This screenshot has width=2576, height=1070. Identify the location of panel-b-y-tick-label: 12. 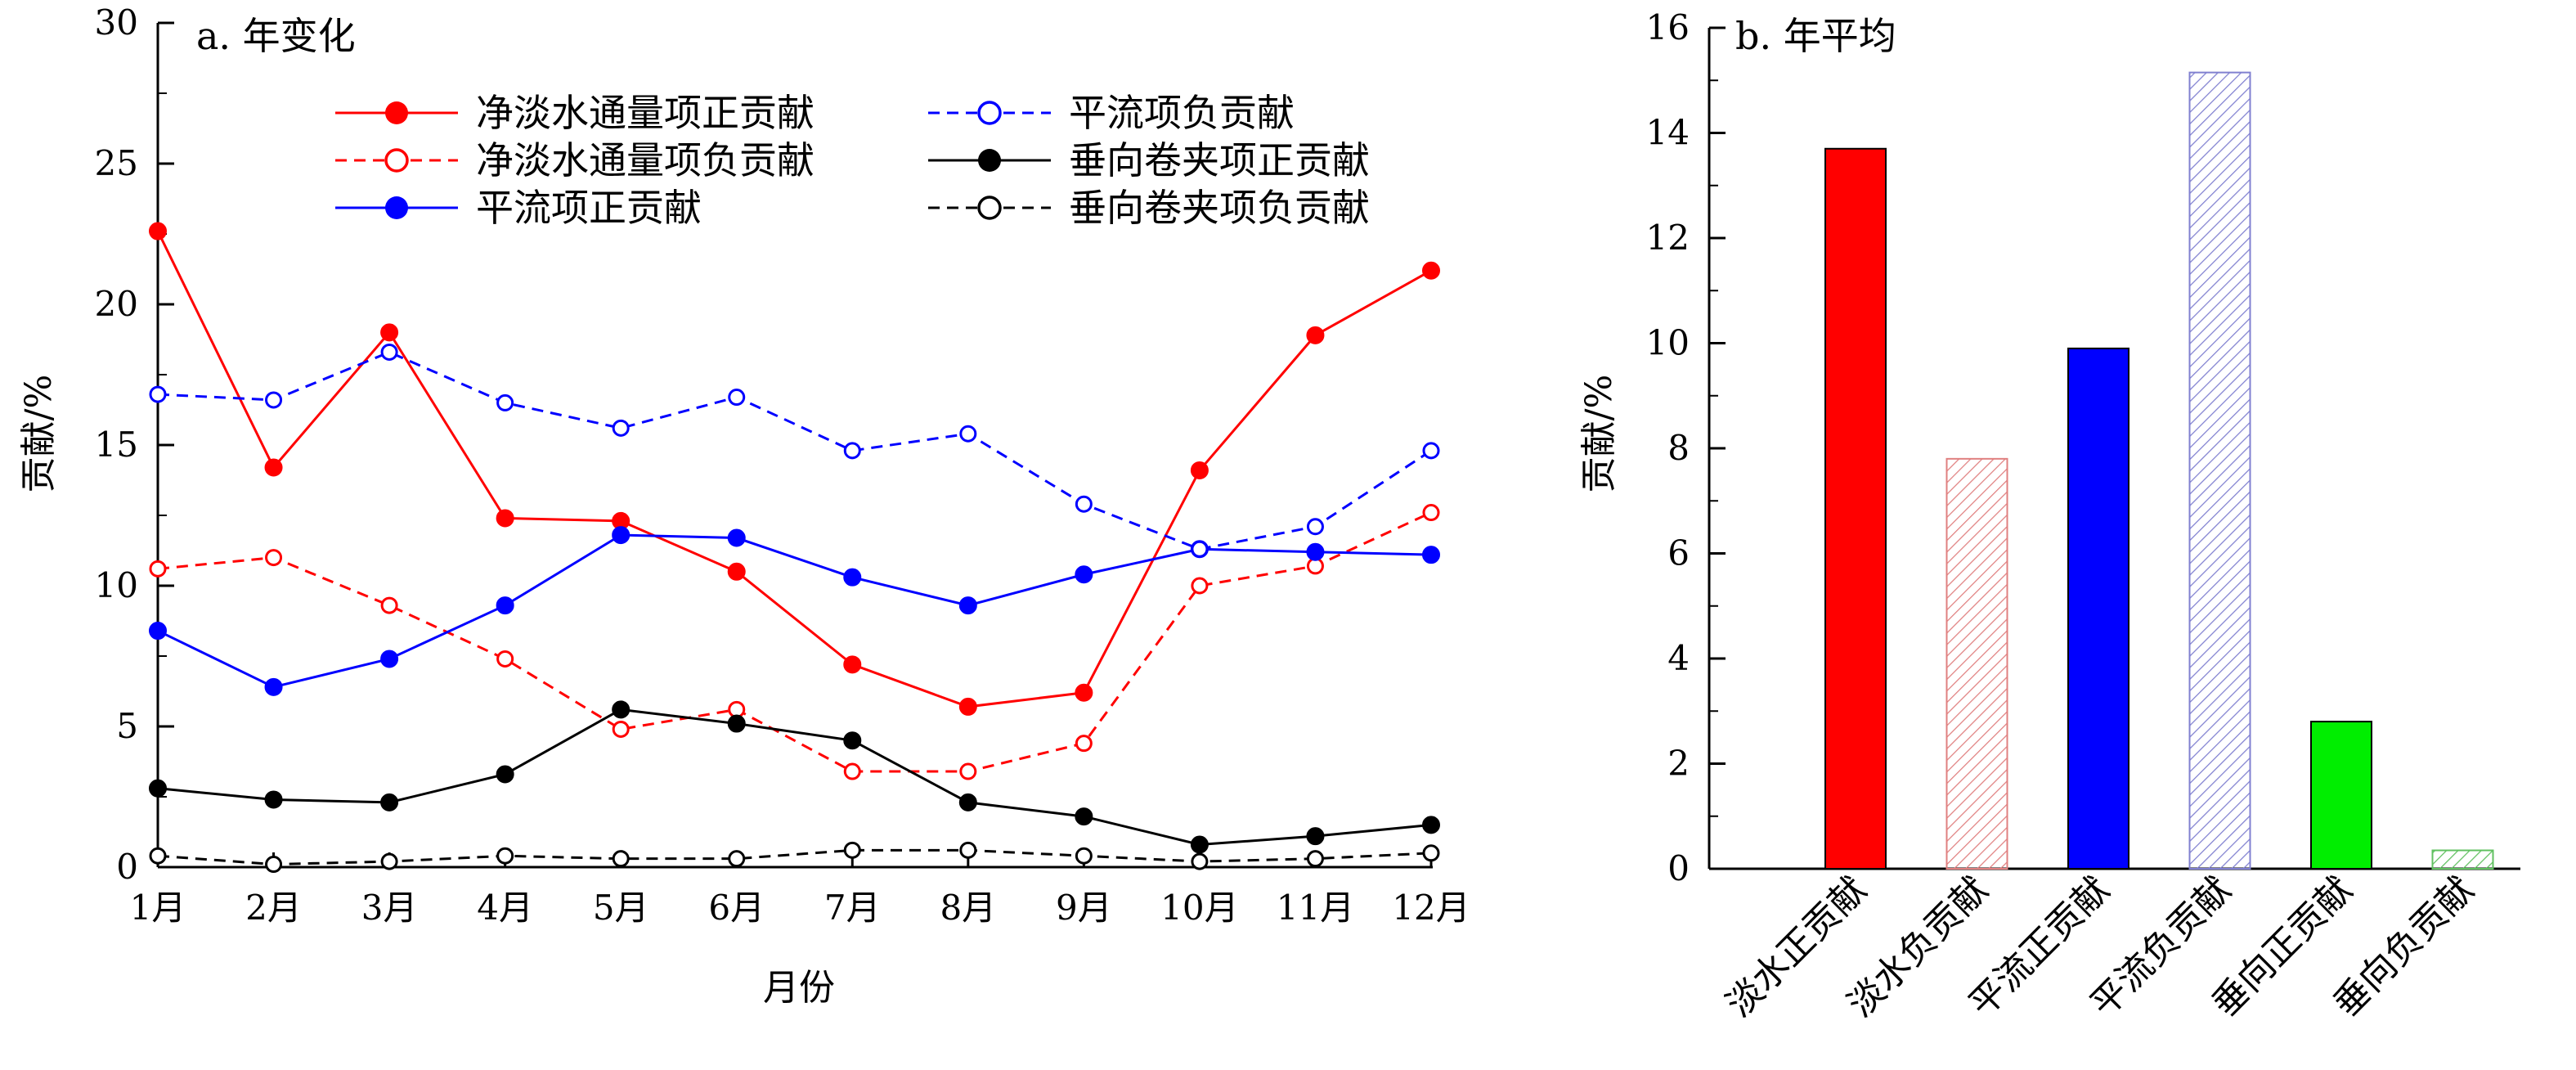
(1668, 238).